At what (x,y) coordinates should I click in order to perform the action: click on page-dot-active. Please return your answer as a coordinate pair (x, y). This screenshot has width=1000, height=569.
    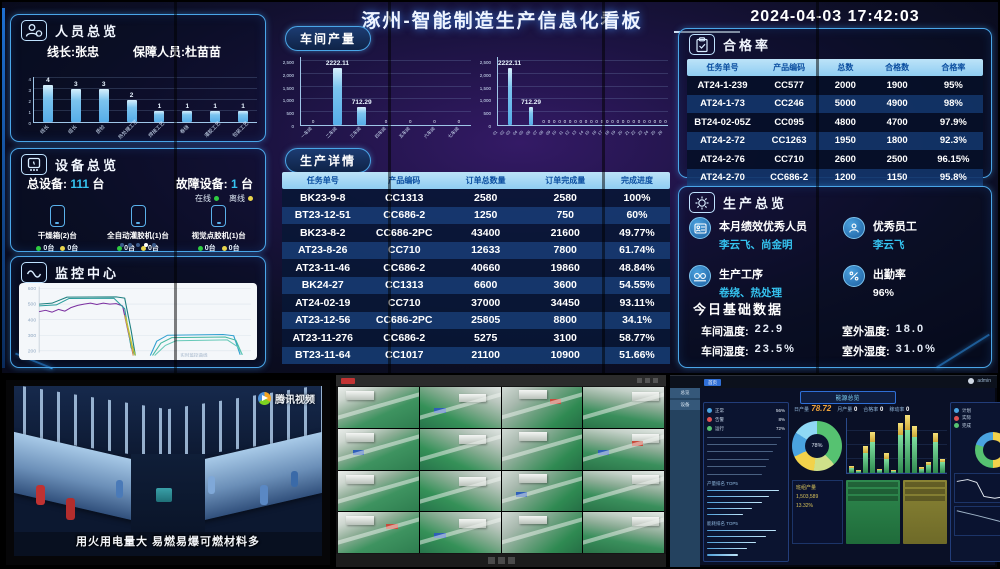
    Looking at the image, I should click on (146, 245).